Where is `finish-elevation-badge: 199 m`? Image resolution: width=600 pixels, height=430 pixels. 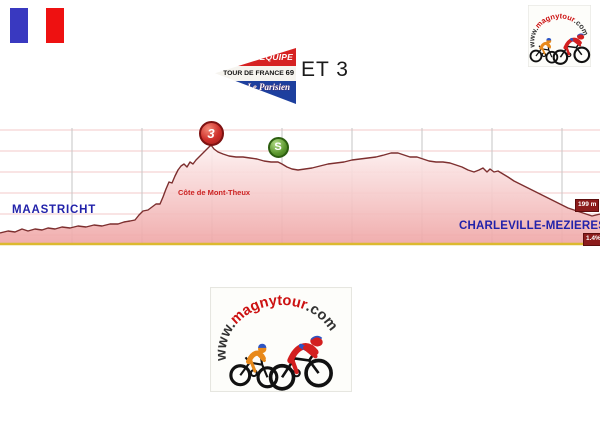
finish-elevation-badge: 199 m is located at coordinates (587, 205).